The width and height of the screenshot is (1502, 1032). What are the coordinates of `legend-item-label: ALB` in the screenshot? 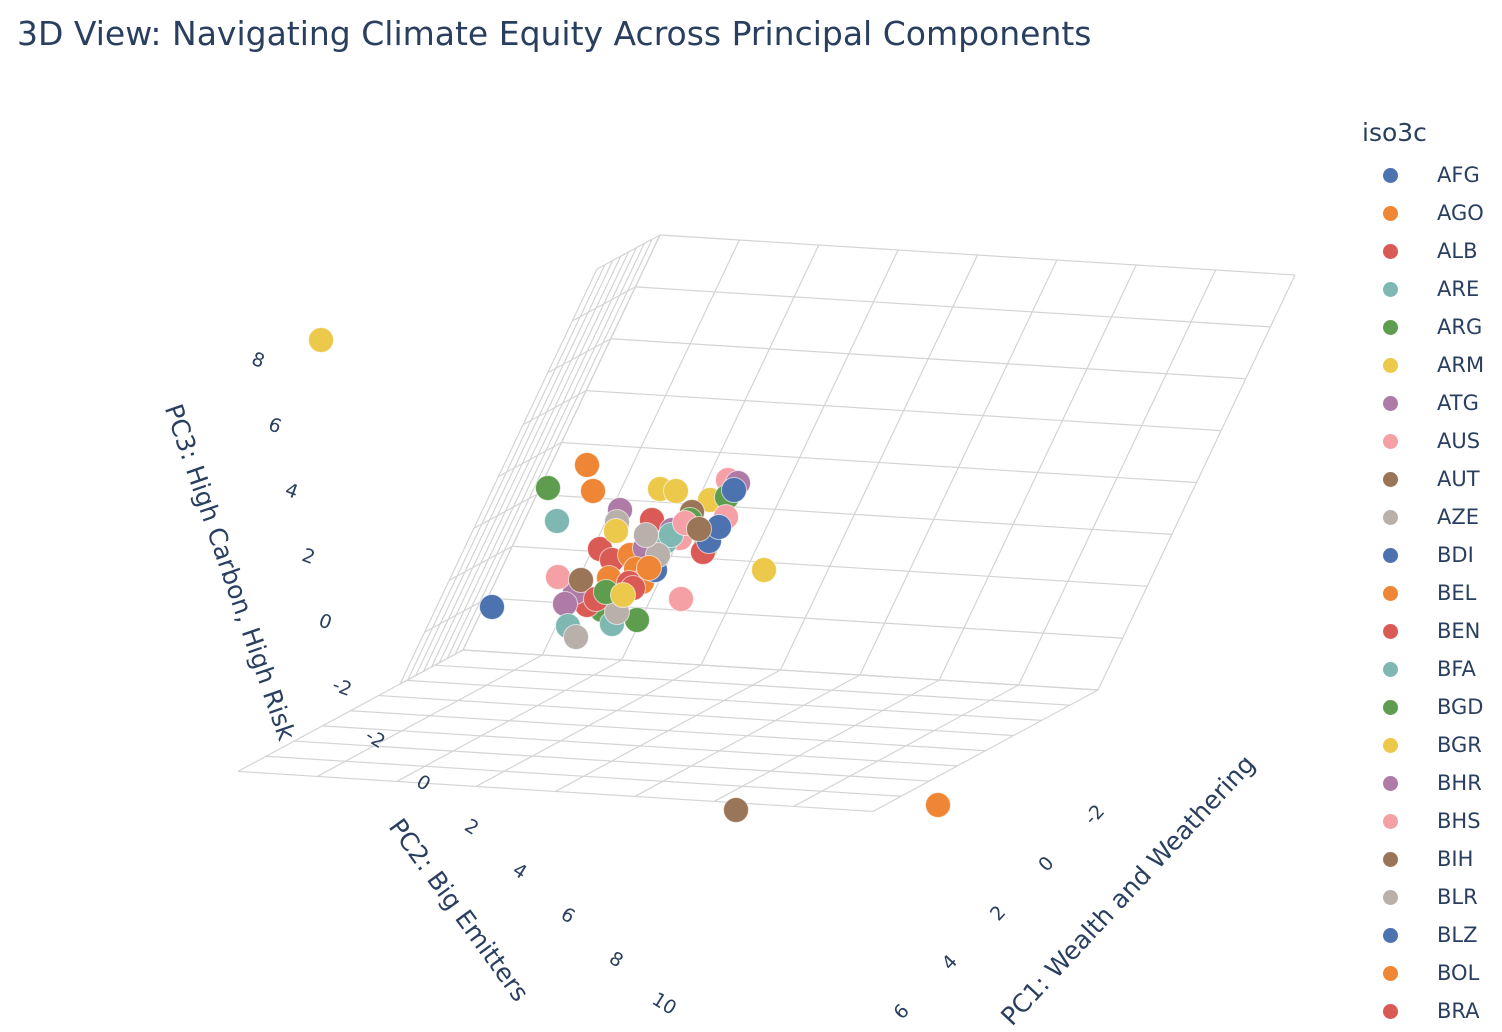 It's located at (1457, 251).